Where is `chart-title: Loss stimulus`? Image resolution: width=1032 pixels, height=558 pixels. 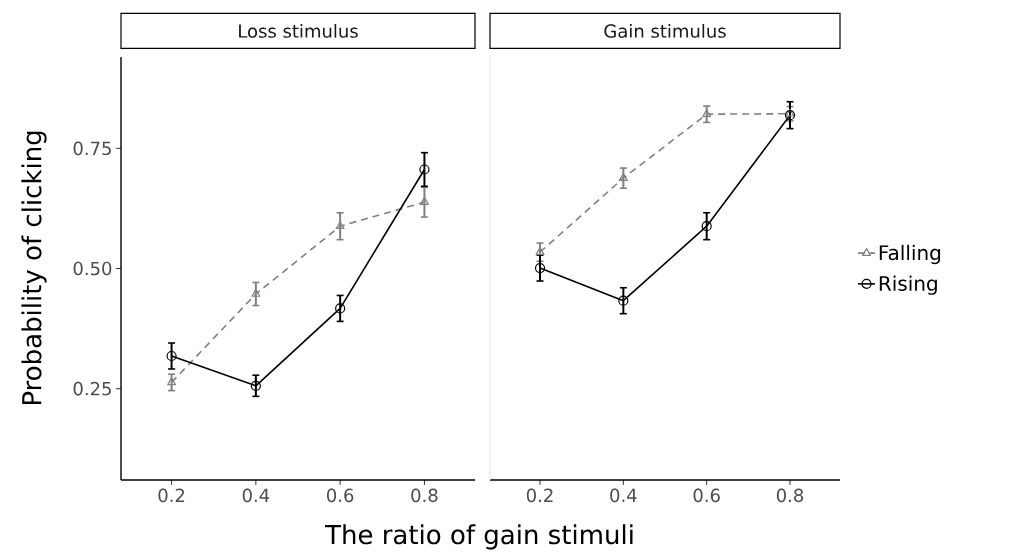 chart-title: Loss stimulus is located at coordinates (298, 30).